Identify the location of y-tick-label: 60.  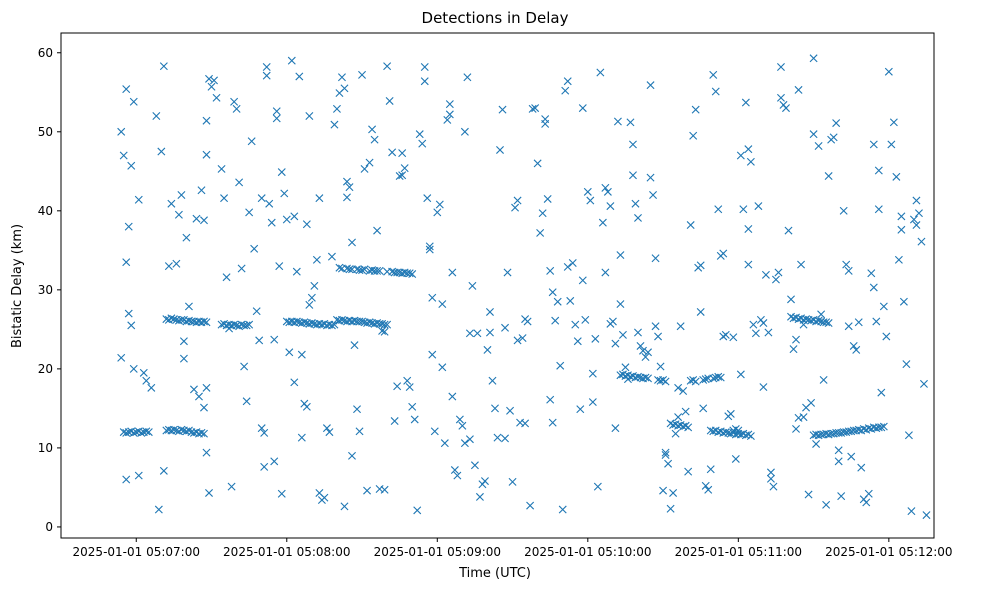
(45, 53).